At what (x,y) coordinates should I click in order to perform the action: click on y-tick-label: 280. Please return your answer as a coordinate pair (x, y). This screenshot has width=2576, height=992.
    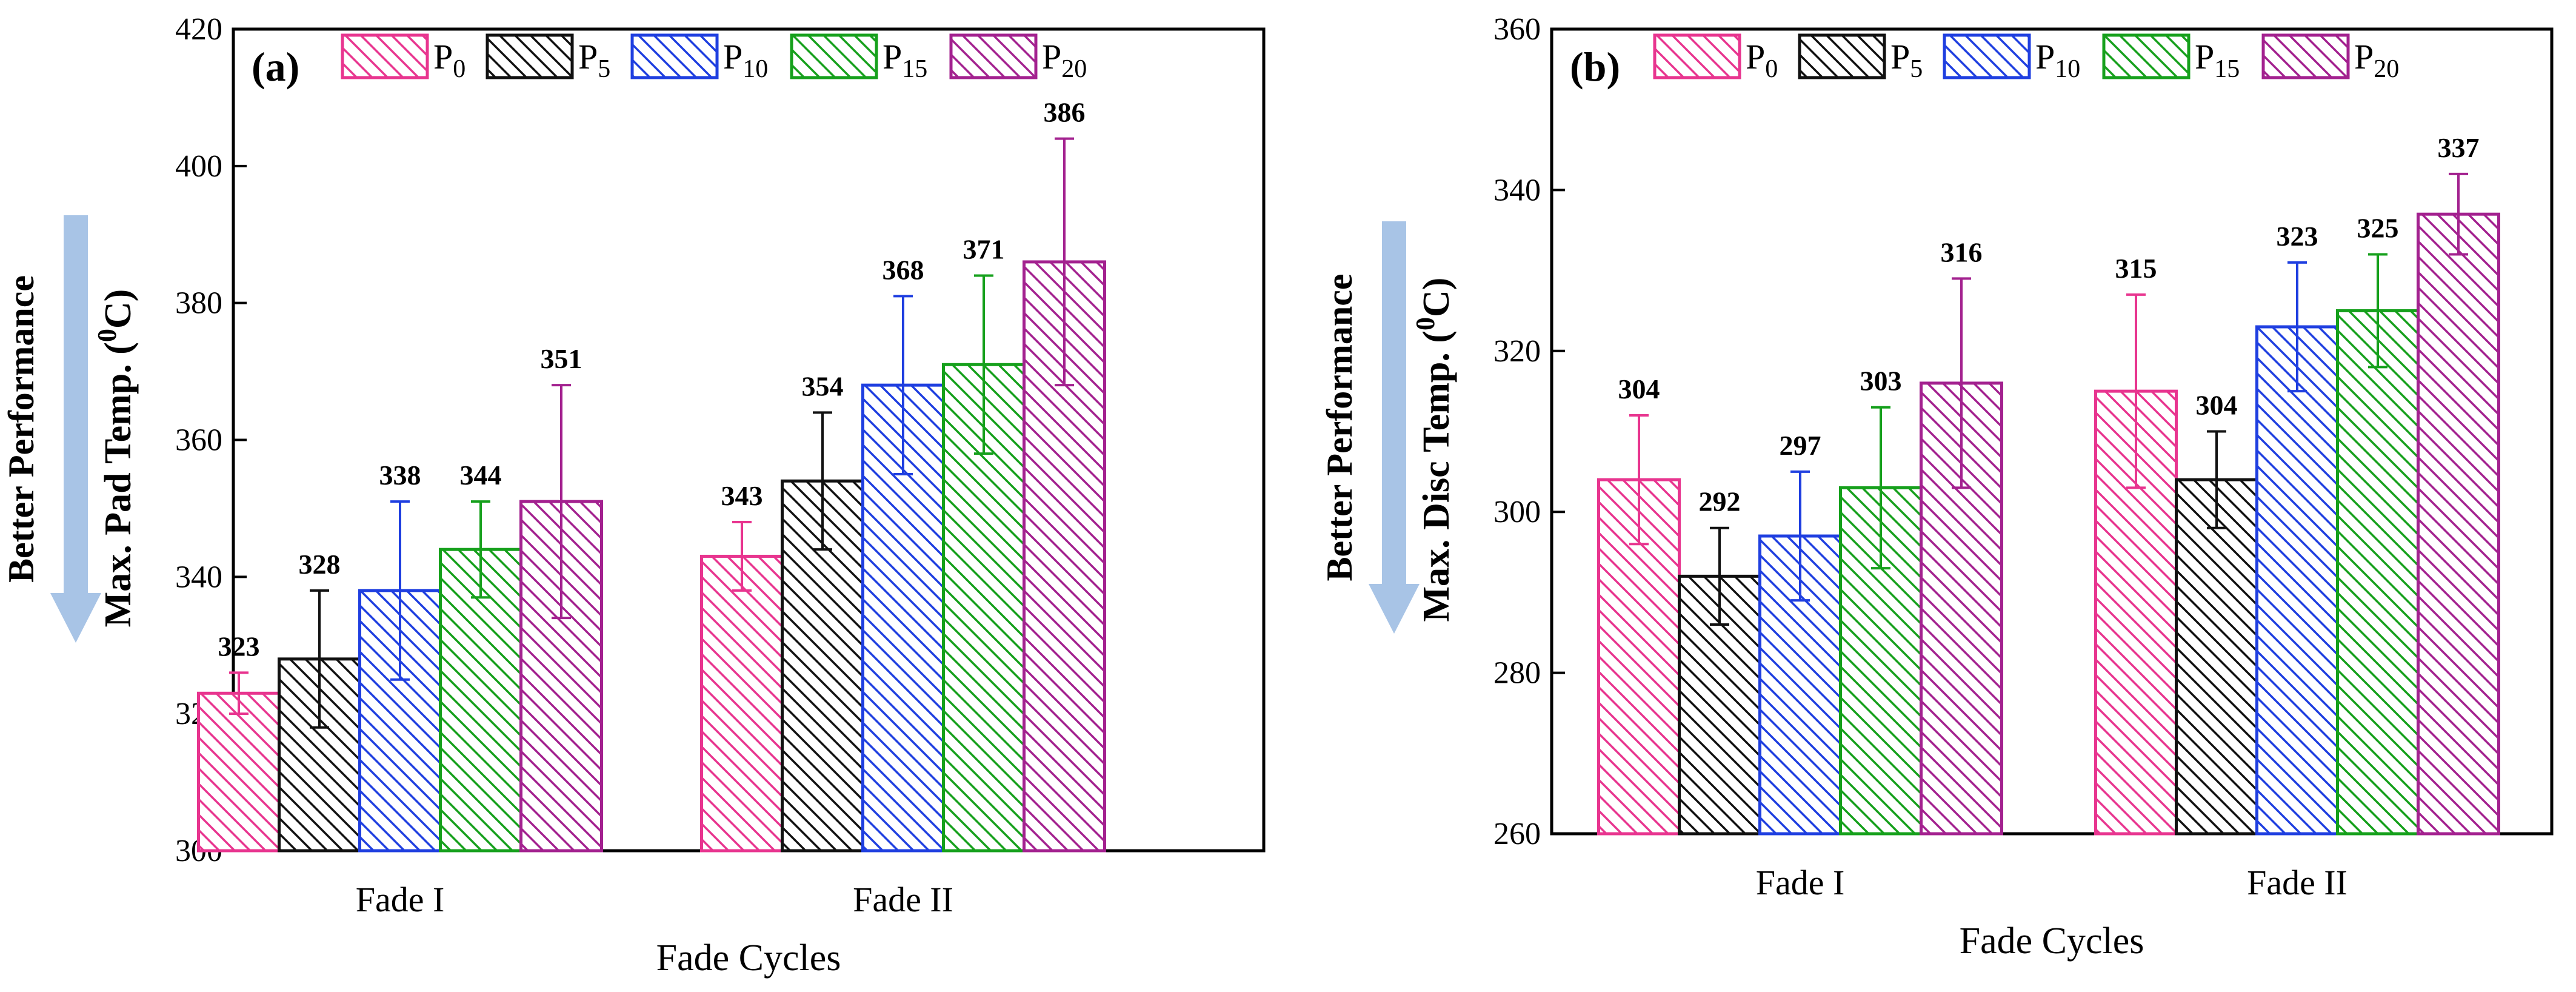
    Looking at the image, I should click on (1517, 674).